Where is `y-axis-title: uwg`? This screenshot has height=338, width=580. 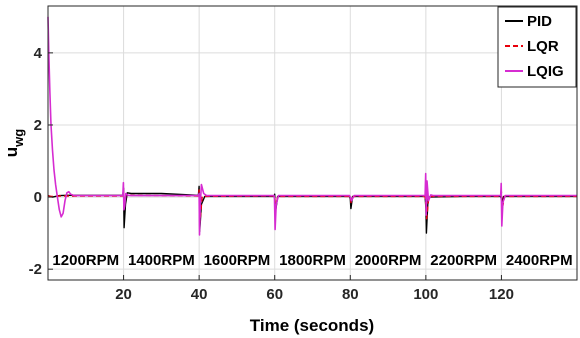
y-axis-title: uwg is located at coordinates (14, 143).